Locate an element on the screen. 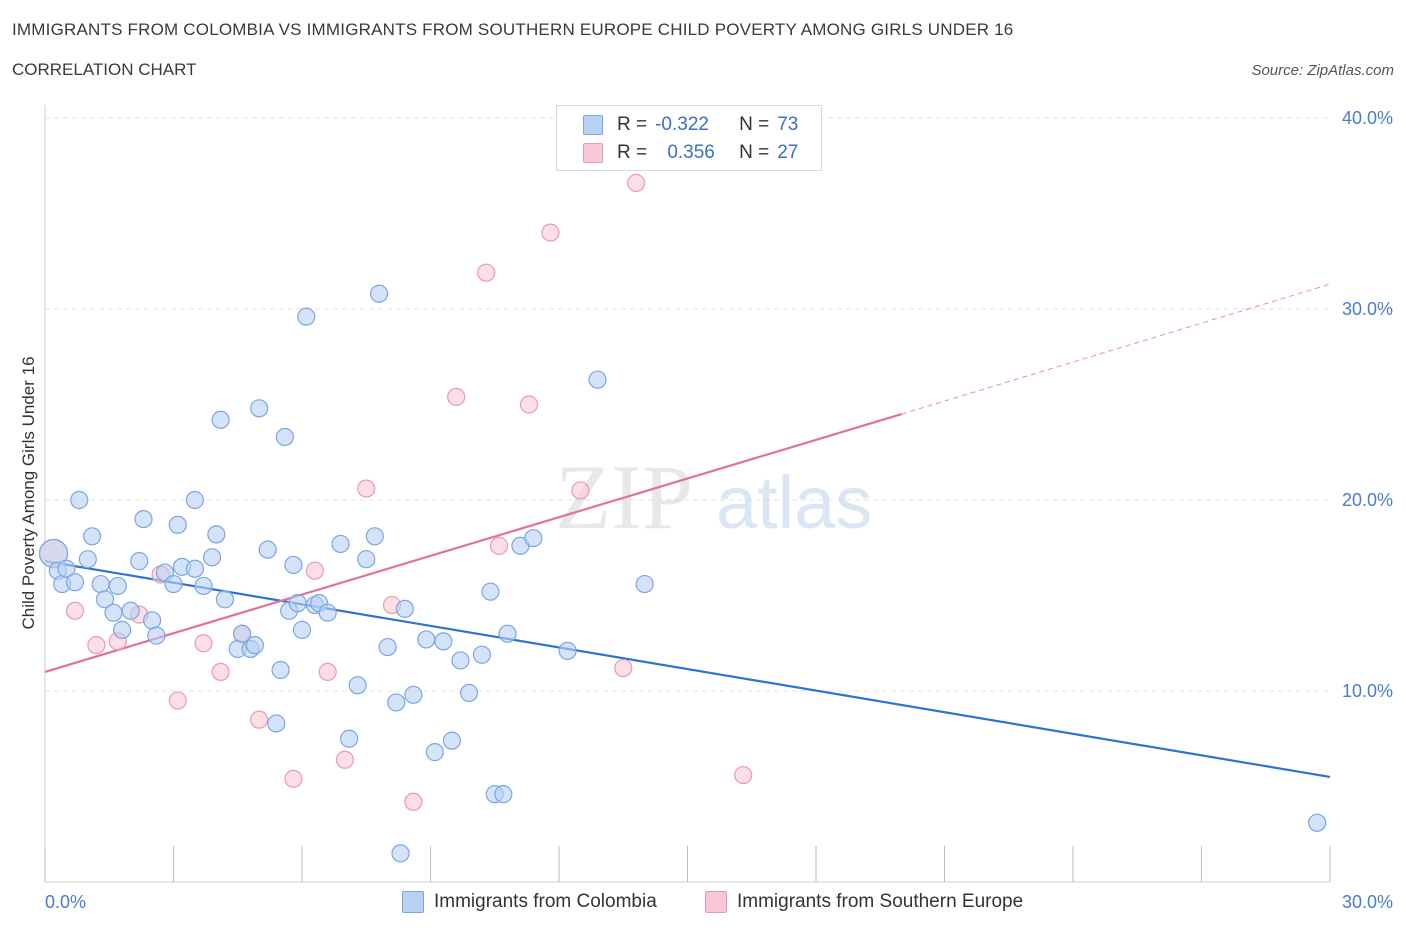  legend-r-value: 0.356 is located at coordinates (691, 152).